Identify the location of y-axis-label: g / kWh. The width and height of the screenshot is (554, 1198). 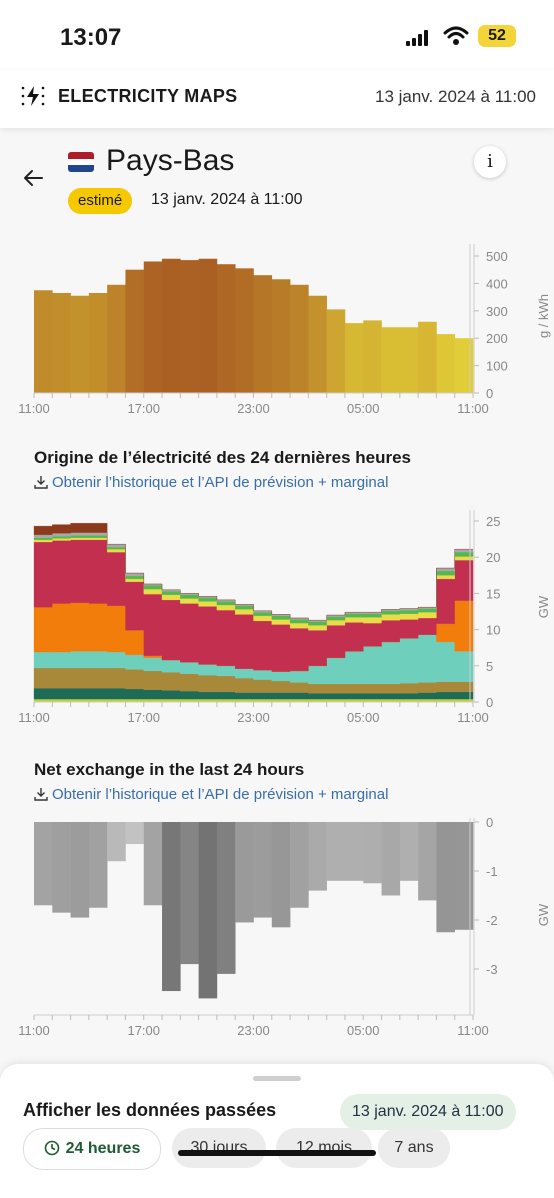
(543, 316).